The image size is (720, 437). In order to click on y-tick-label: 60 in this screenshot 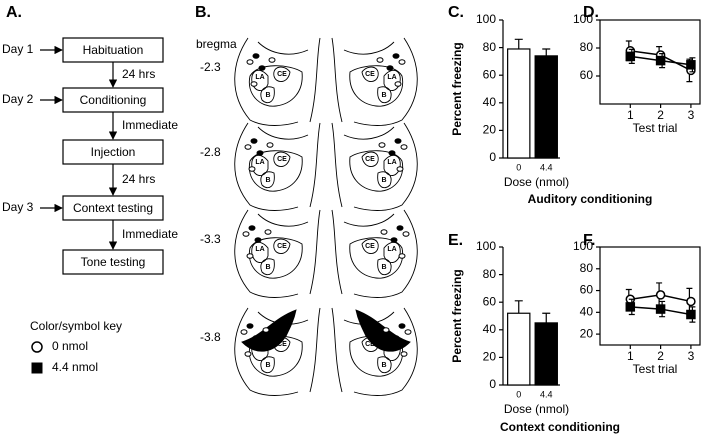, I will do `click(490, 74)`.